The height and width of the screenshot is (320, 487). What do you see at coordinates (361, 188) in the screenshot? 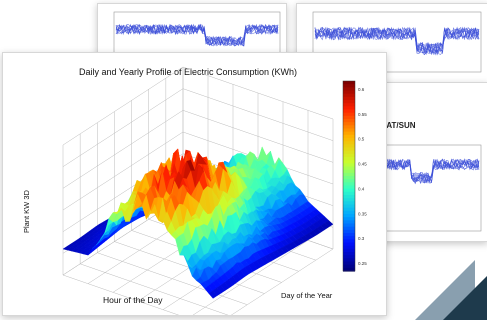
I see `colorbar-tick-label: 0.4` at bounding box center [361, 188].